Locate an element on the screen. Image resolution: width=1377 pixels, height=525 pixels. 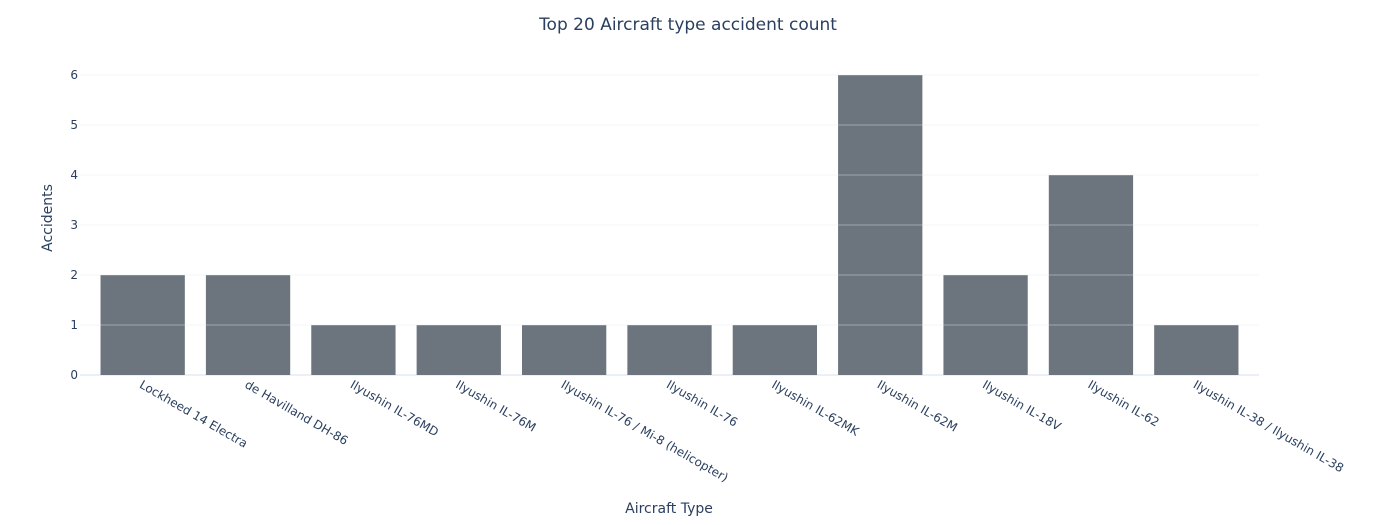
y-tick-label: 6 is located at coordinates (74, 75).